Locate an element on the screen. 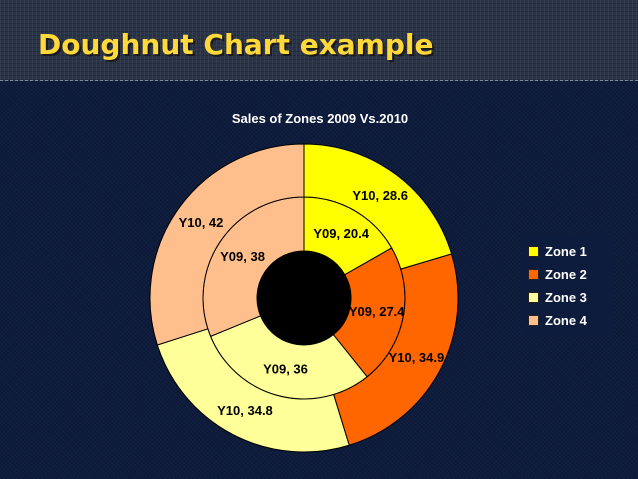 The image size is (638, 479). doughnut-hole is located at coordinates (304, 298).